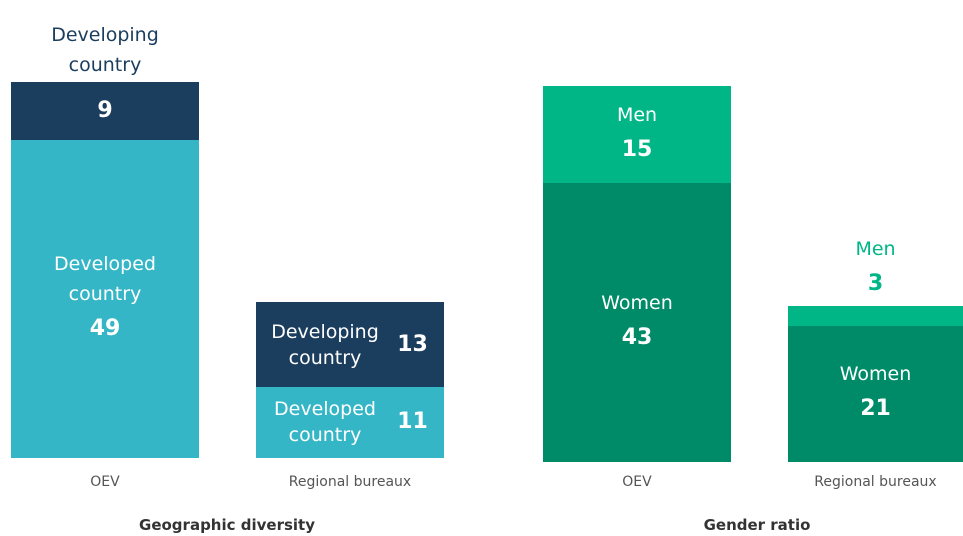 The height and width of the screenshot is (536, 963). Describe the element at coordinates (412, 422) in the screenshot. I see `value-label: 11` at that location.